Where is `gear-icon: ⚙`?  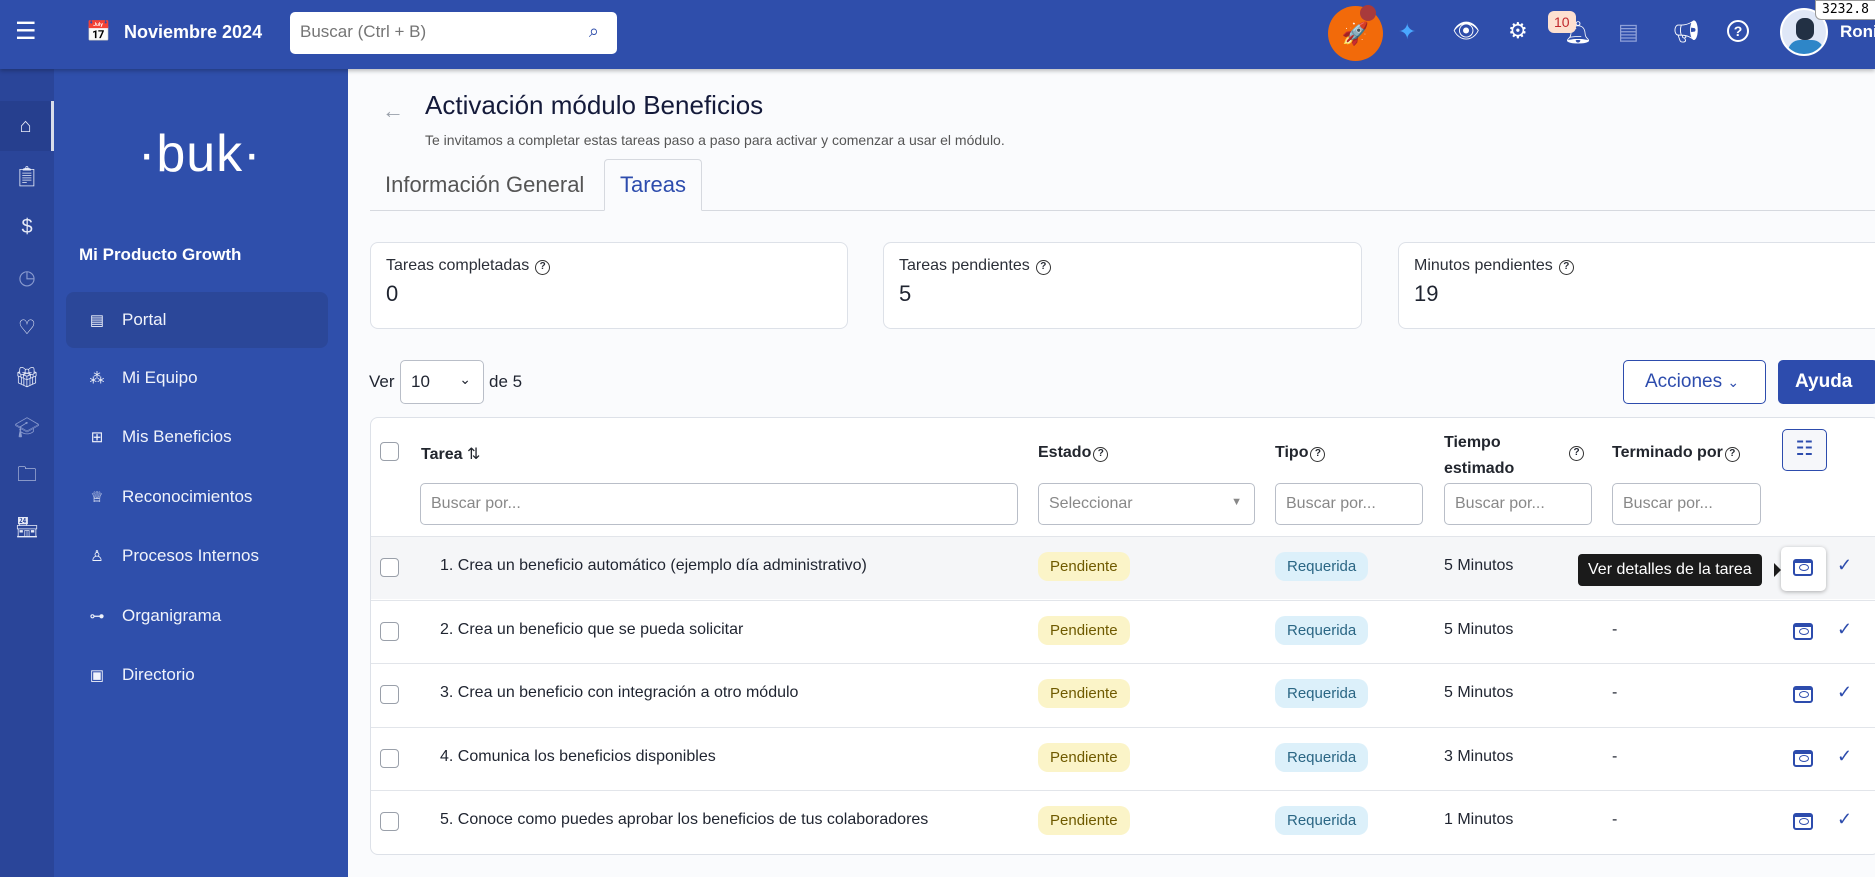
gear-icon: ⚙ is located at coordinates (1518, 30).